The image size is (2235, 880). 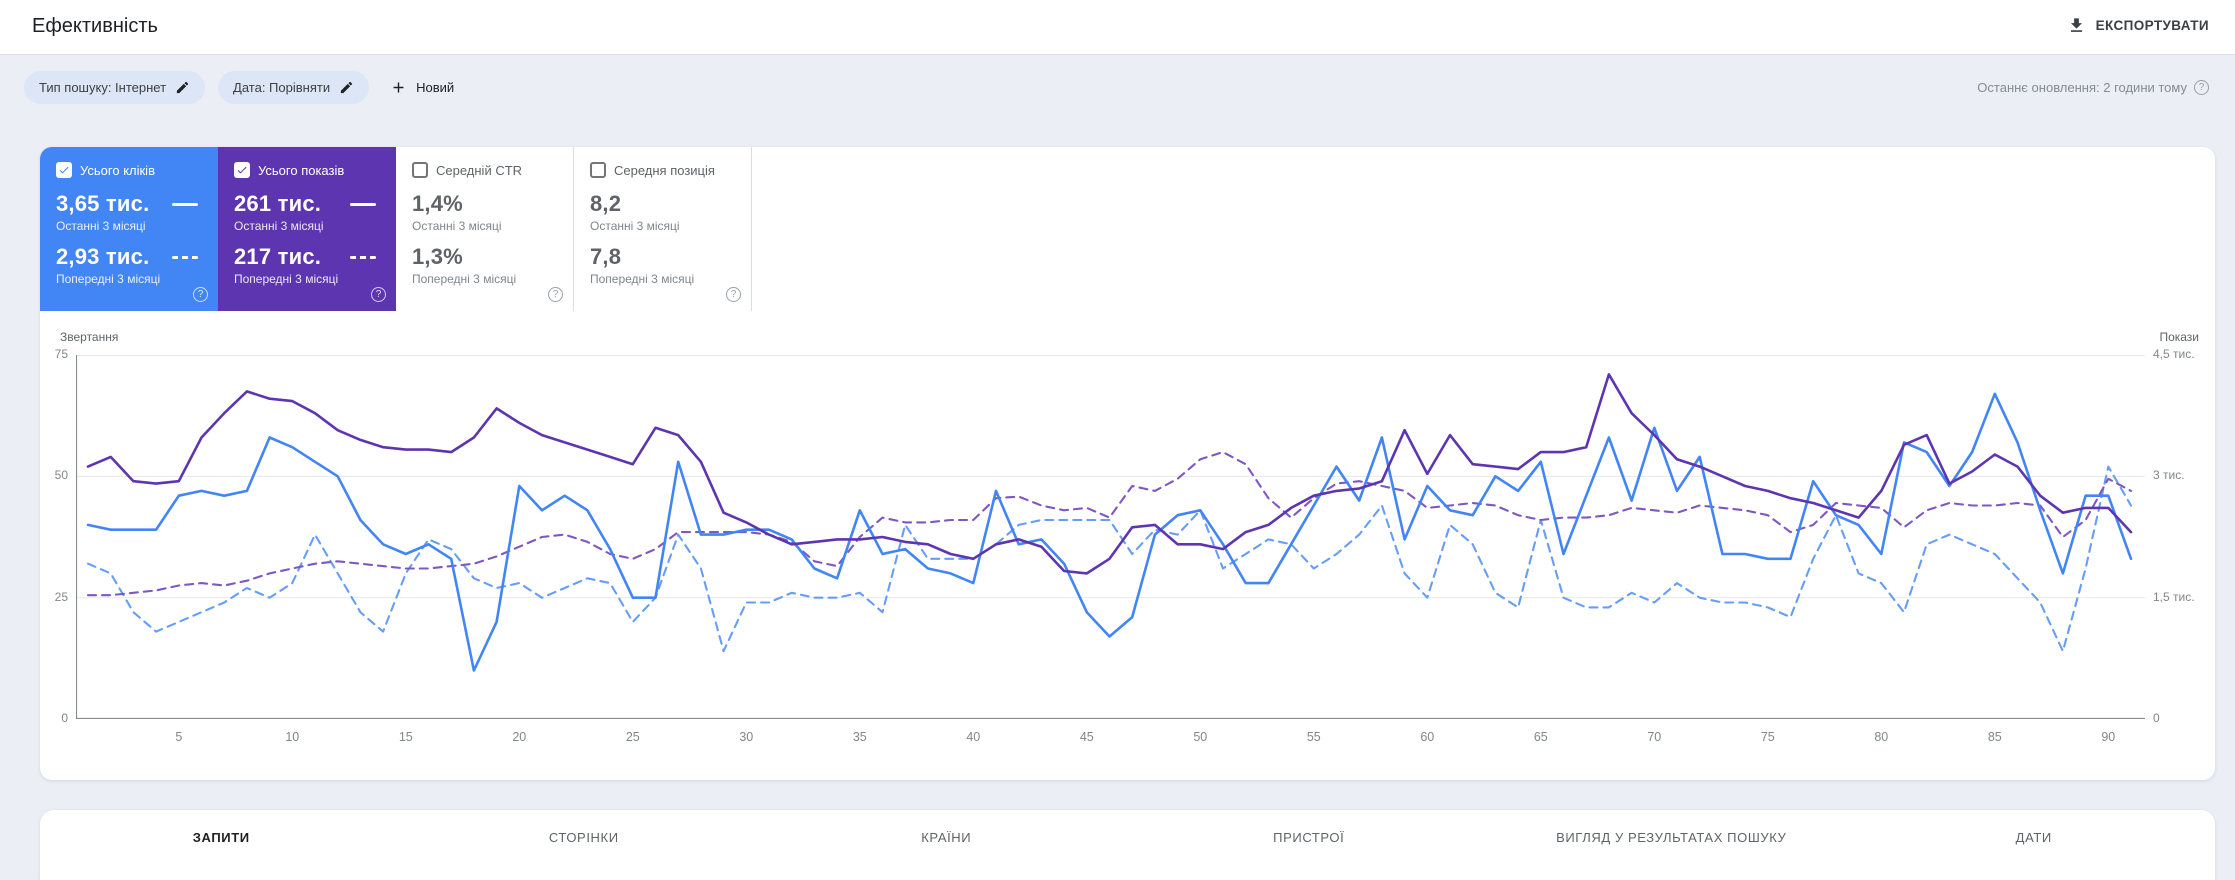 I want to click on tab-devices: ПРИСТРОЇ, so click(x=1309, y=845).